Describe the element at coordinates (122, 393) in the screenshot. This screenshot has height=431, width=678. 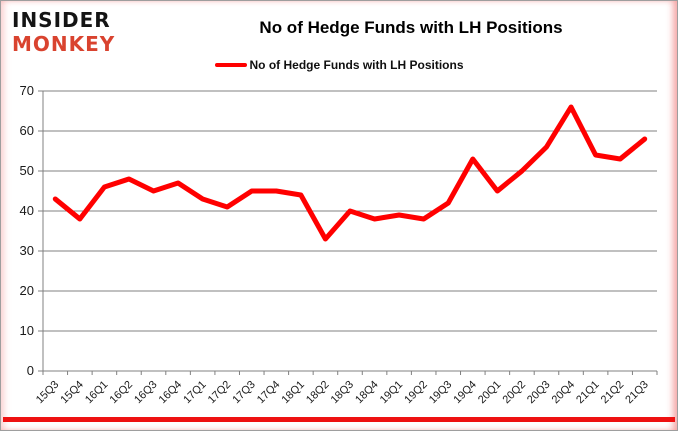
I see `svg-text: 16Q2` at that location.